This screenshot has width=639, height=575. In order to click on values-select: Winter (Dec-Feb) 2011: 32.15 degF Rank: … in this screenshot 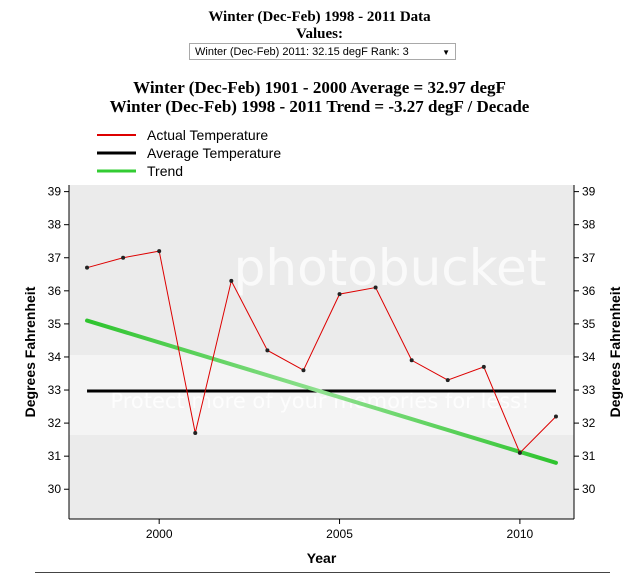, I will do `click(322, 51)`.